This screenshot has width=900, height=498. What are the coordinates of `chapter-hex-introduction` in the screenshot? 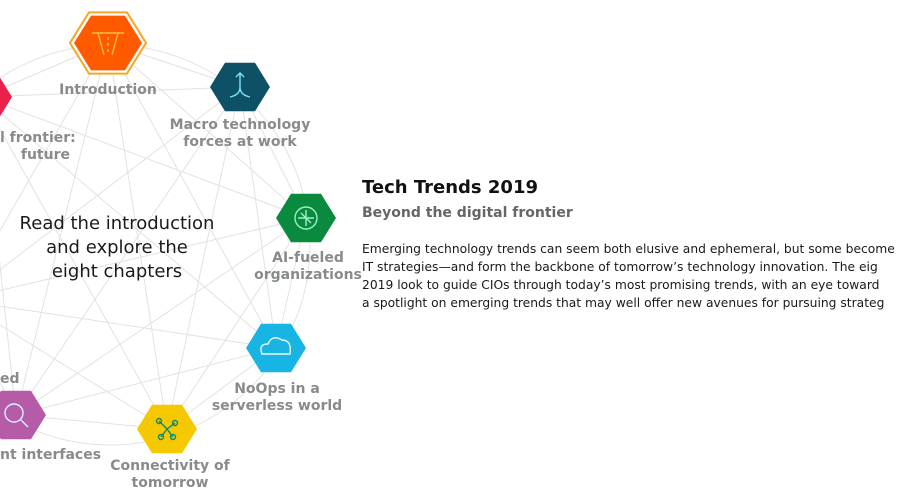 It's located at (108, 43).